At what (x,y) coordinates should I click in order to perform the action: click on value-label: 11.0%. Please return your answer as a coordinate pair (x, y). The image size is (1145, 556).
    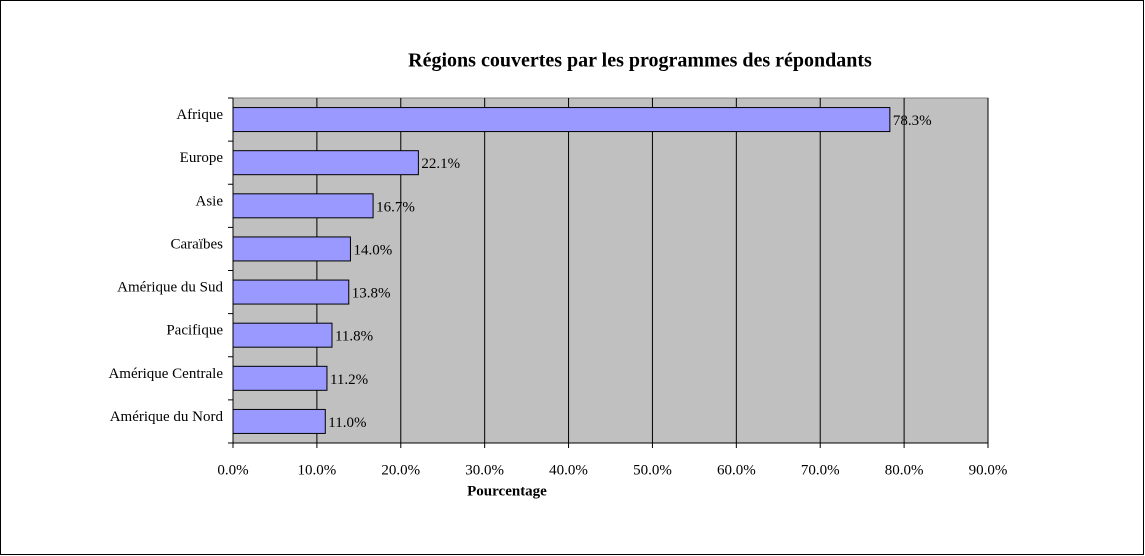
    Looking at the image, I should click on (347, 423).